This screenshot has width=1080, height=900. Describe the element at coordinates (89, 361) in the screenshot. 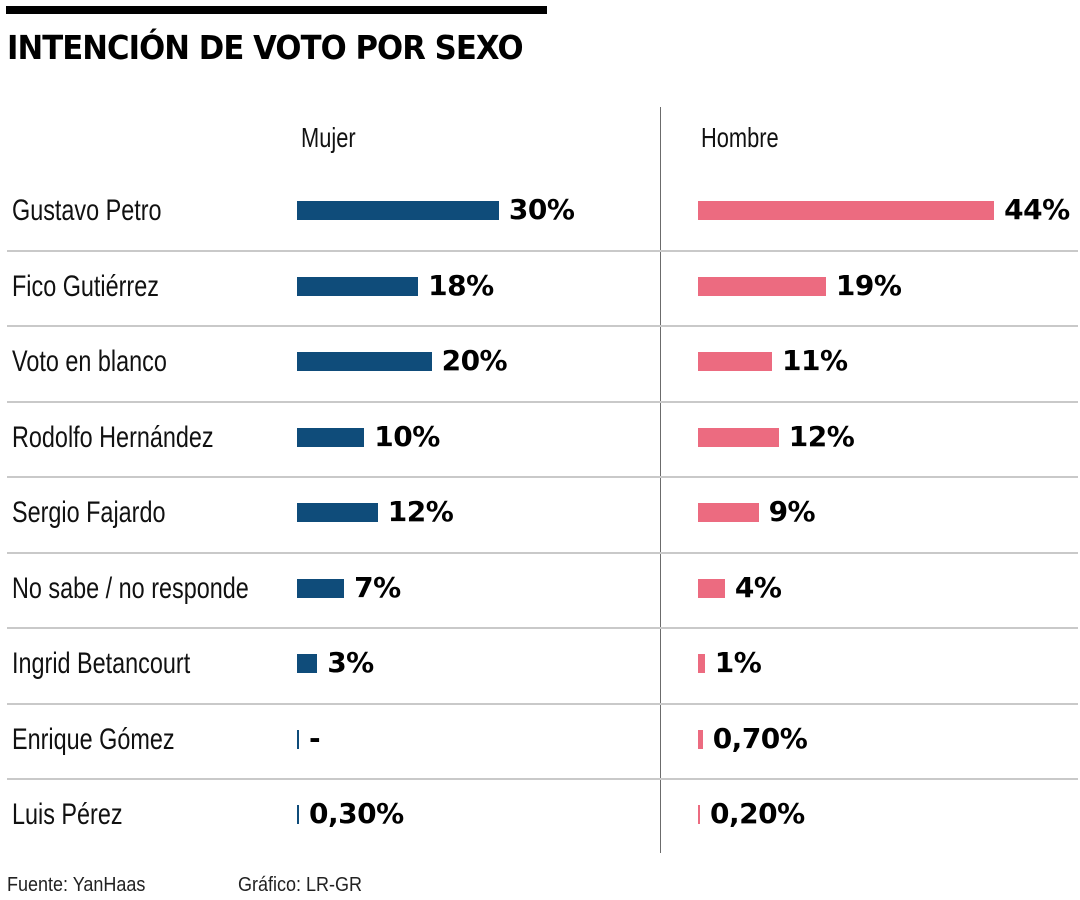

I see `category-label: Voto en blanco` at that location.